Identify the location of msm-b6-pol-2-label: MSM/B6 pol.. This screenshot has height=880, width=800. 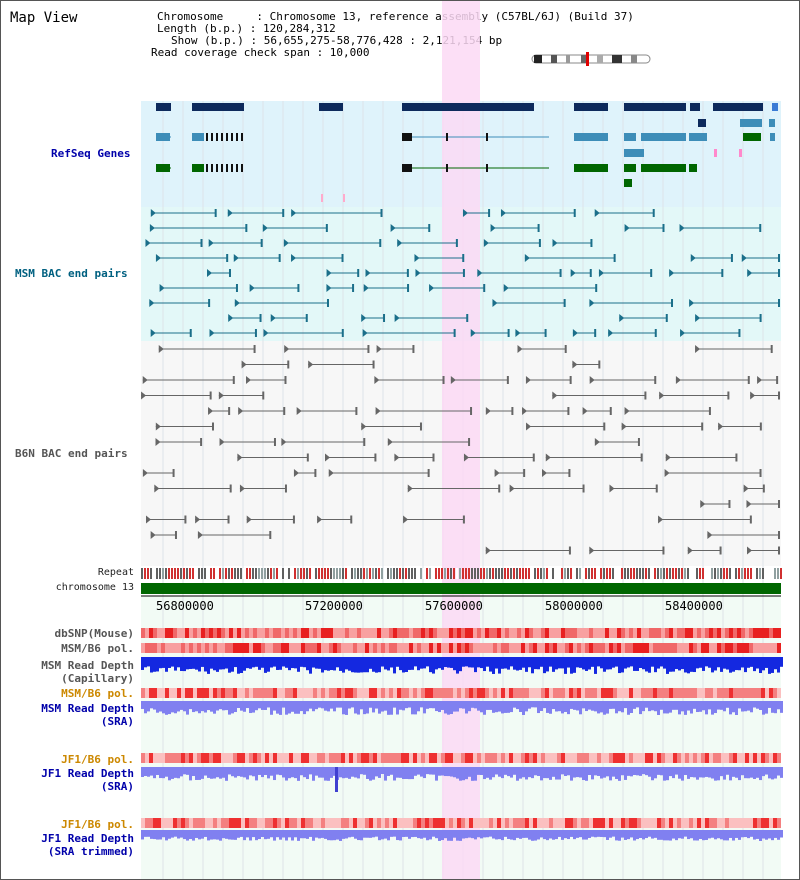
(97, 693).